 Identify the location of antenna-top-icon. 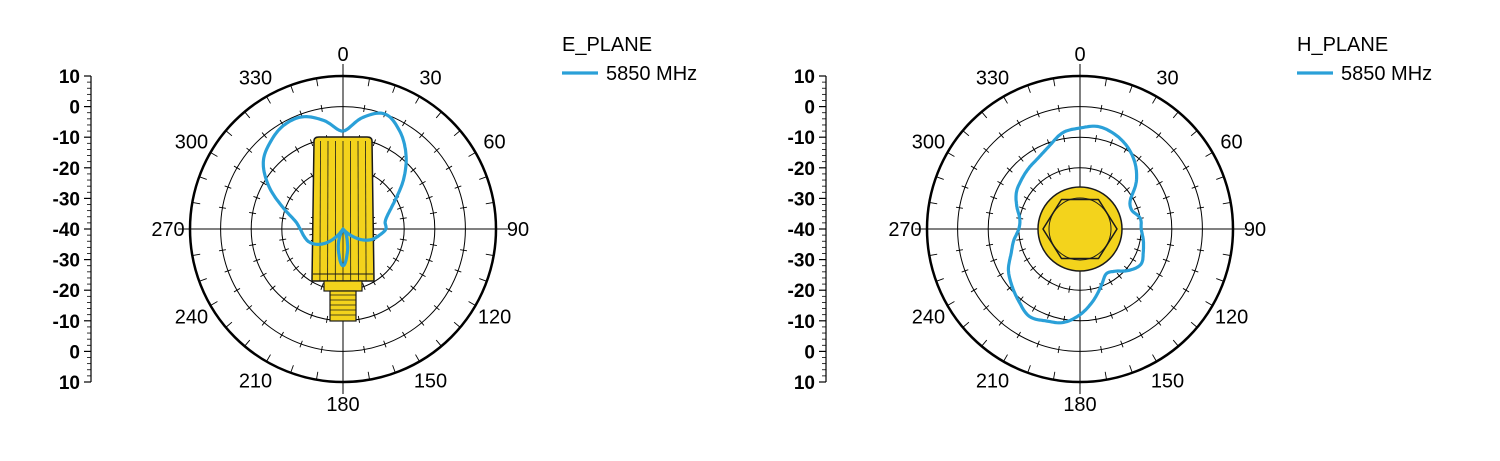
(1080, 229).